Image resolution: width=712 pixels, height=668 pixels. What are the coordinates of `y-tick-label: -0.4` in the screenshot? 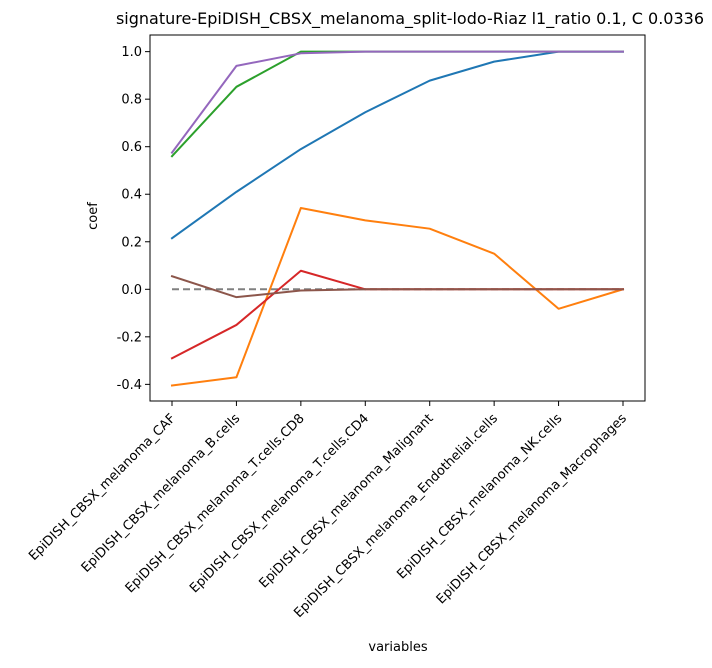 It's located at (129, 385).